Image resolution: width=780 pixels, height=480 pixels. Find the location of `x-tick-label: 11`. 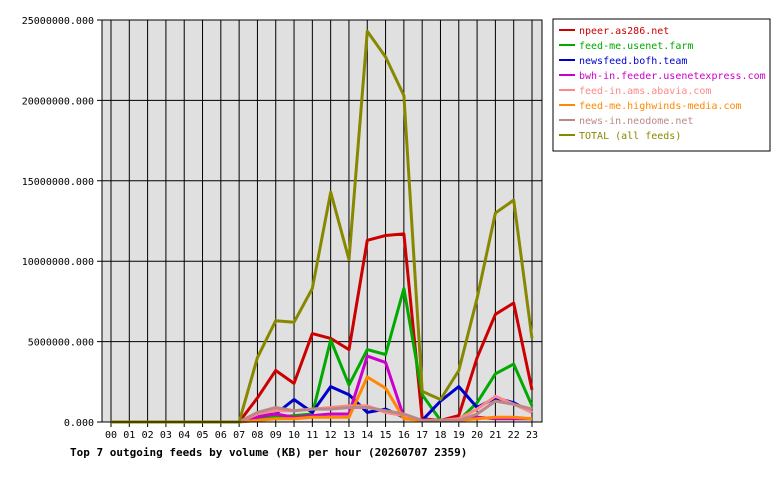

x-tick-label: 11 is located at coordinates (312, 435).